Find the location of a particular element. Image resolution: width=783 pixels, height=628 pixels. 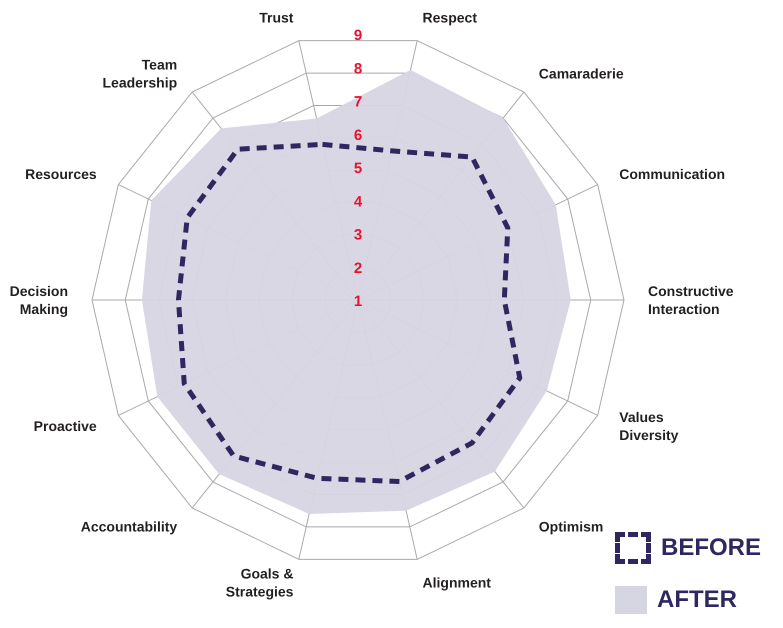

y-tick-label: 2 is located at coordinates (358, 268).